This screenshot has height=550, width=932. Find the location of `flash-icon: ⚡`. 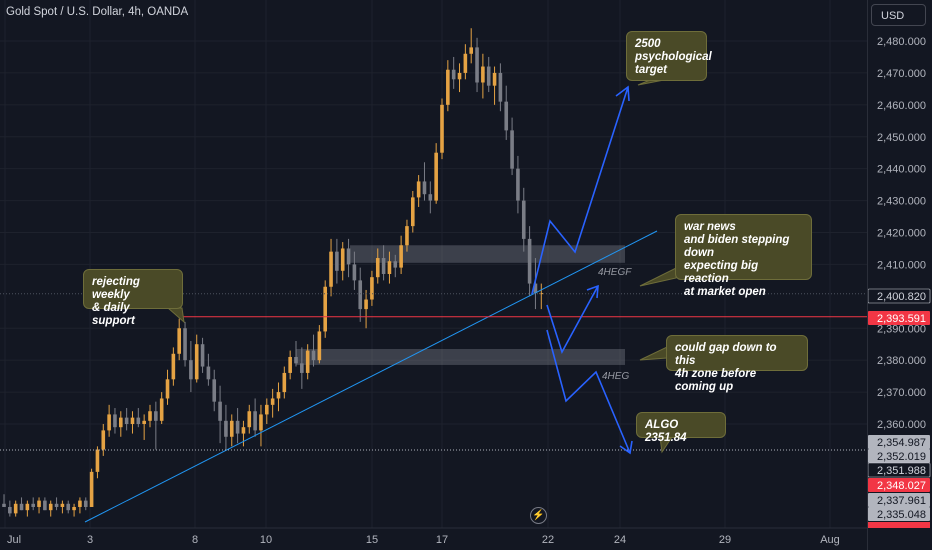

flash-icon: ⚡ is located at coordinates (538, 515).